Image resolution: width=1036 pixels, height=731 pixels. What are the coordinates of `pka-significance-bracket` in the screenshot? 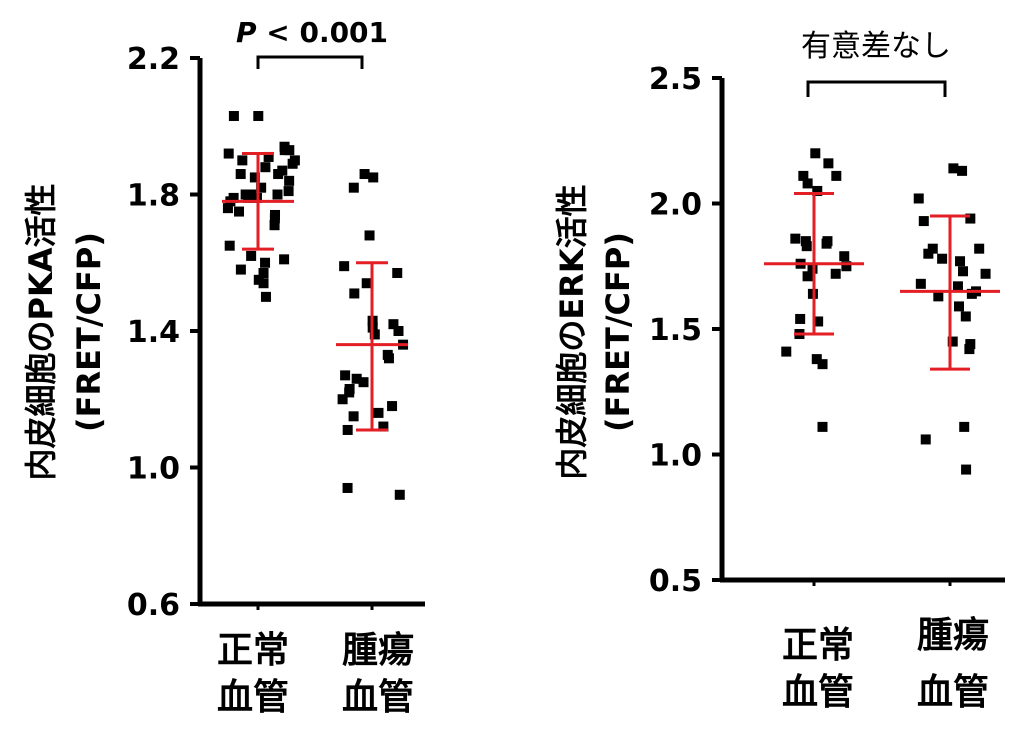 It's located at (310, 62).